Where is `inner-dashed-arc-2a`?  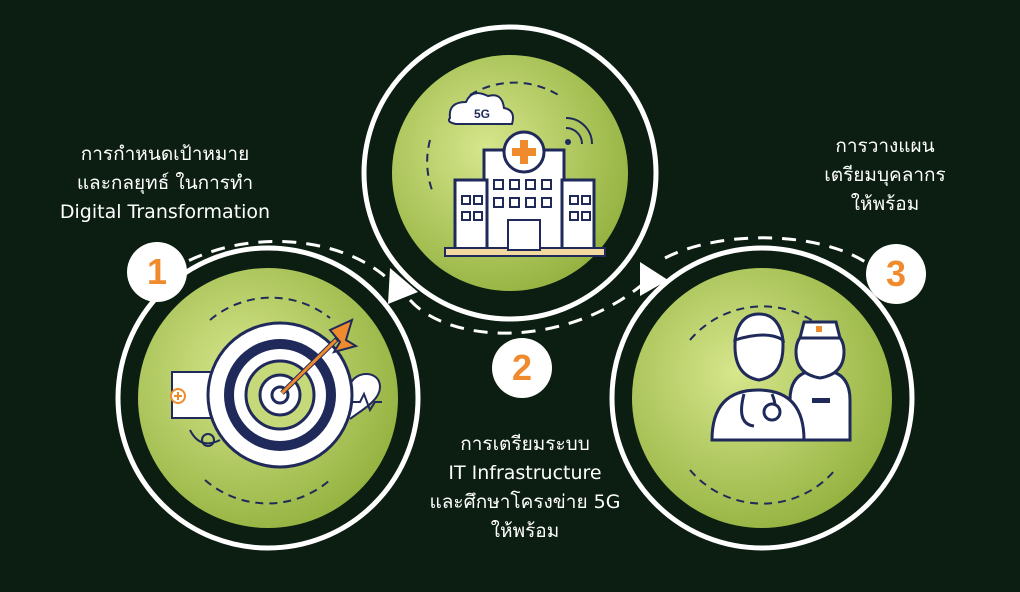 inner-dashed-arc-2a is located at coordinates (515, 89).